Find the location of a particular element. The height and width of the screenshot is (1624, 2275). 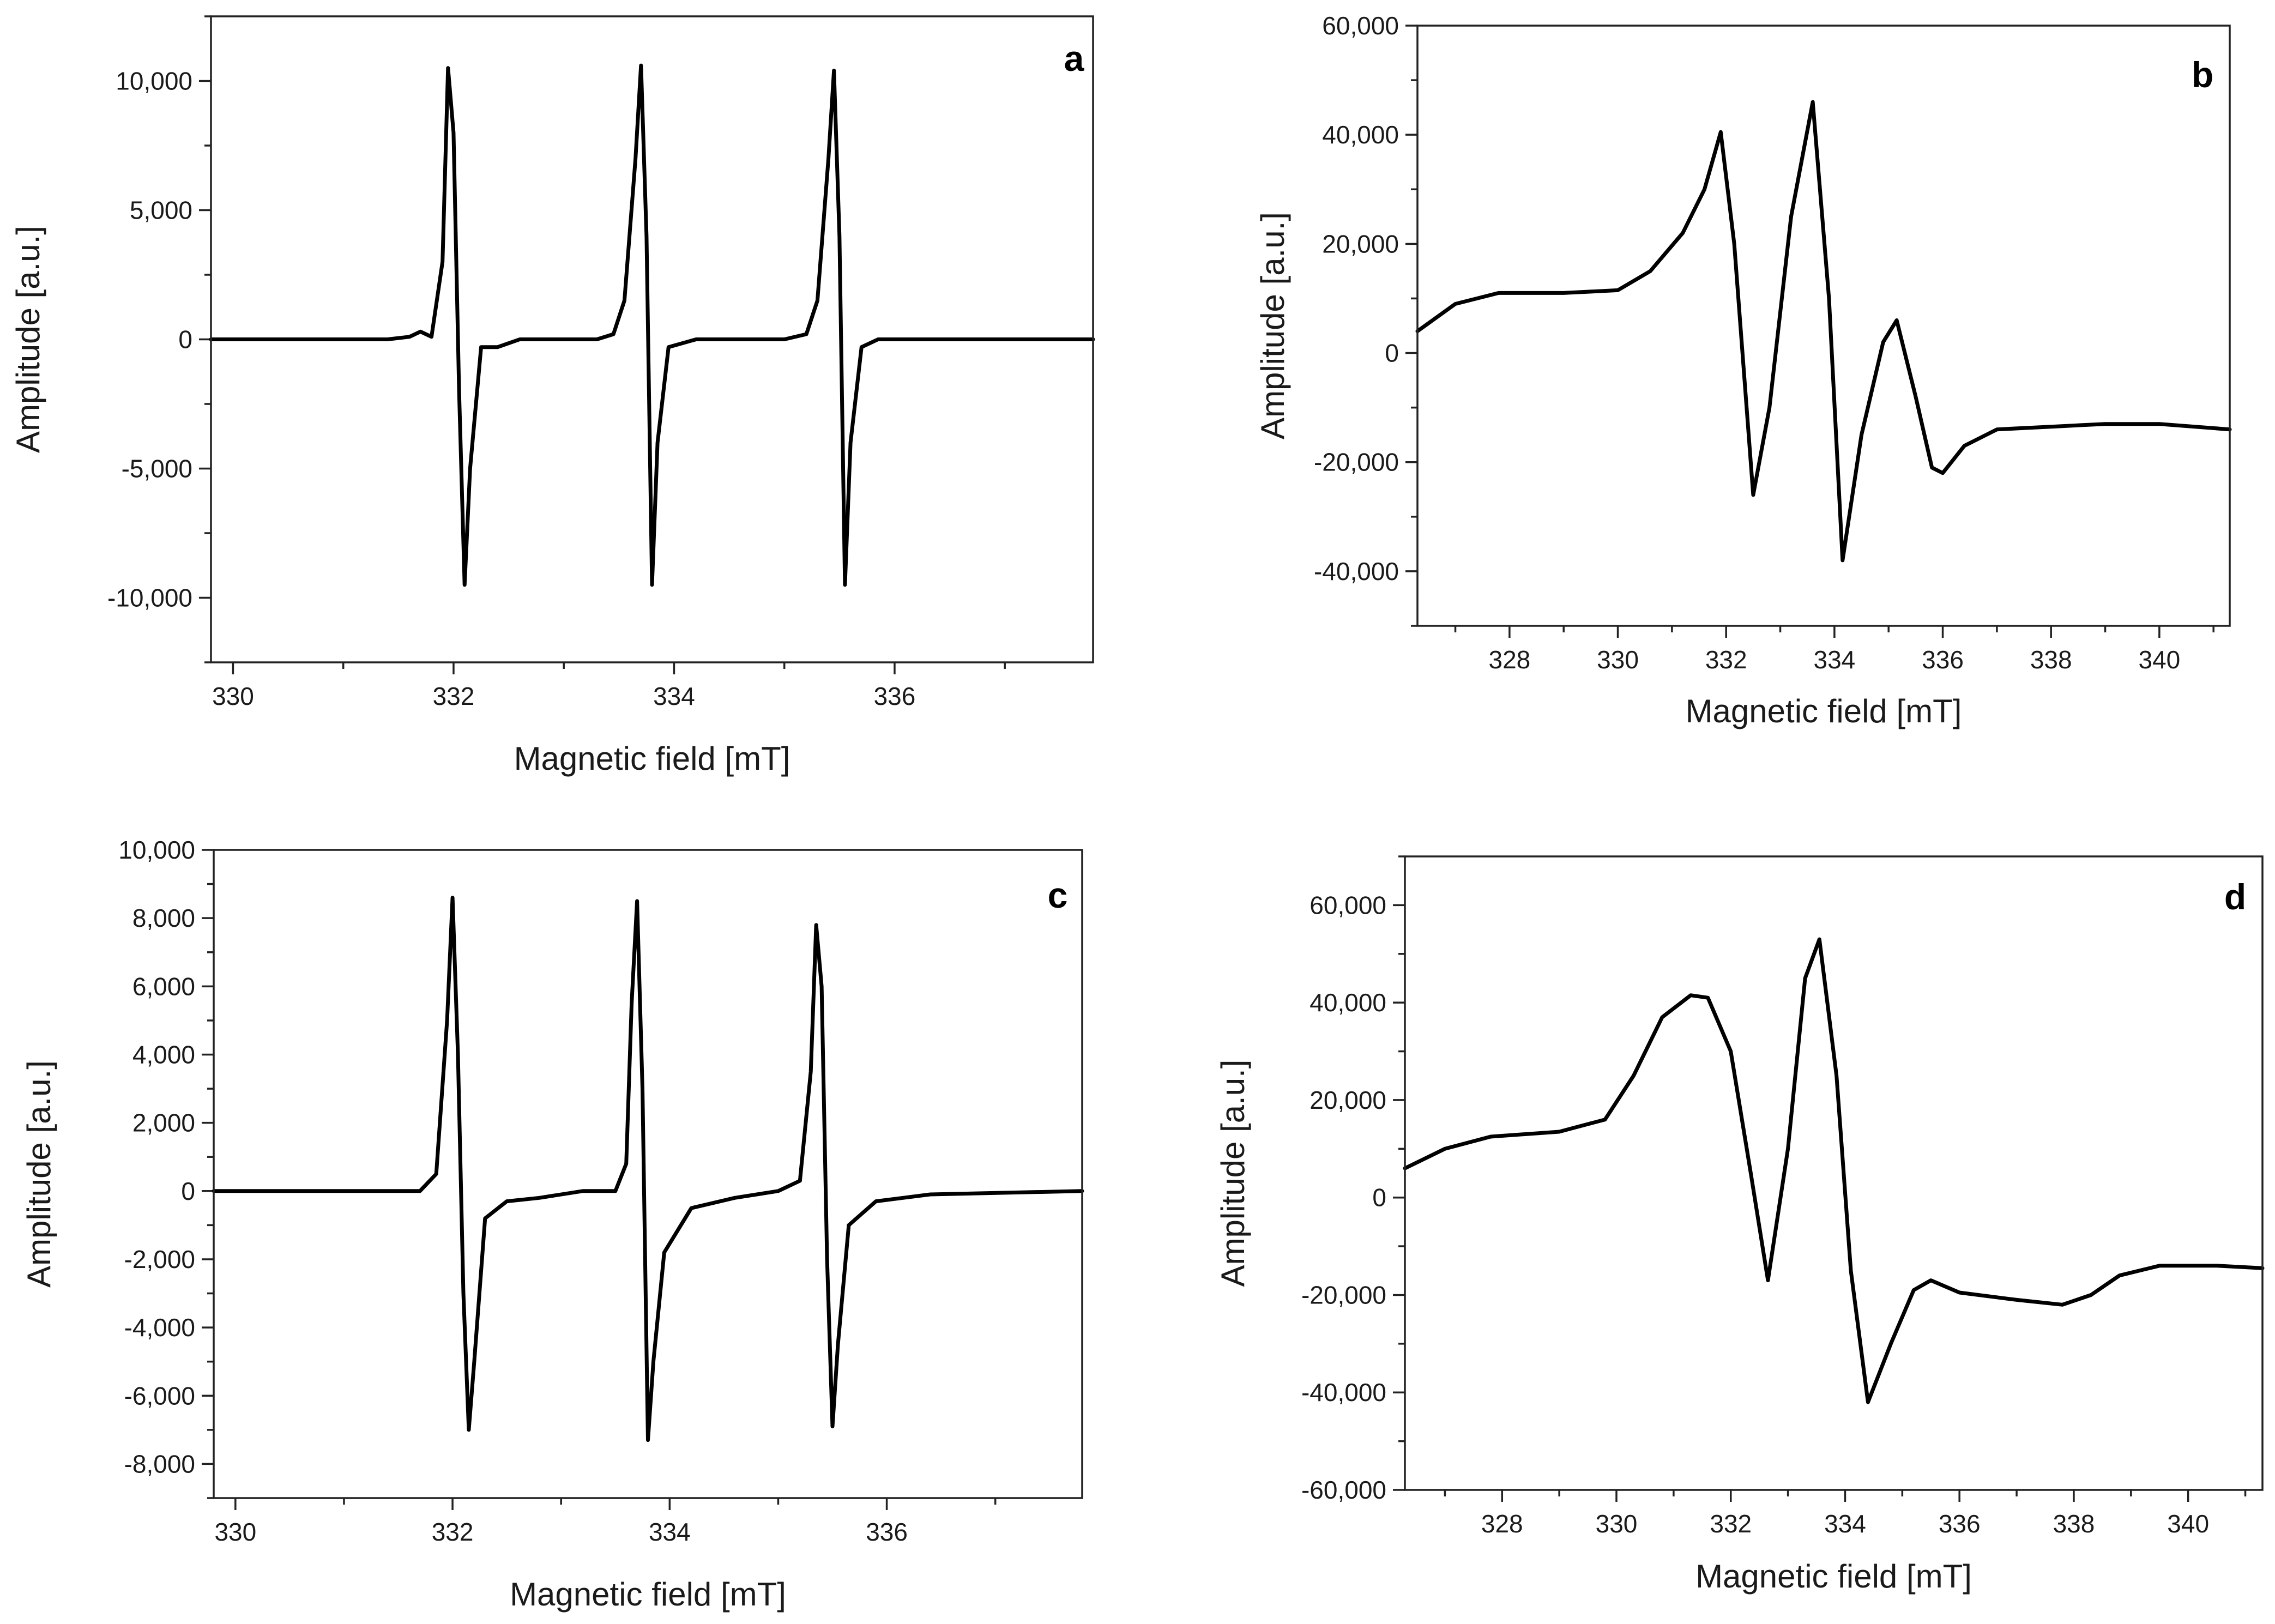

panel-letter: b is located at coordinates (2202, 75).